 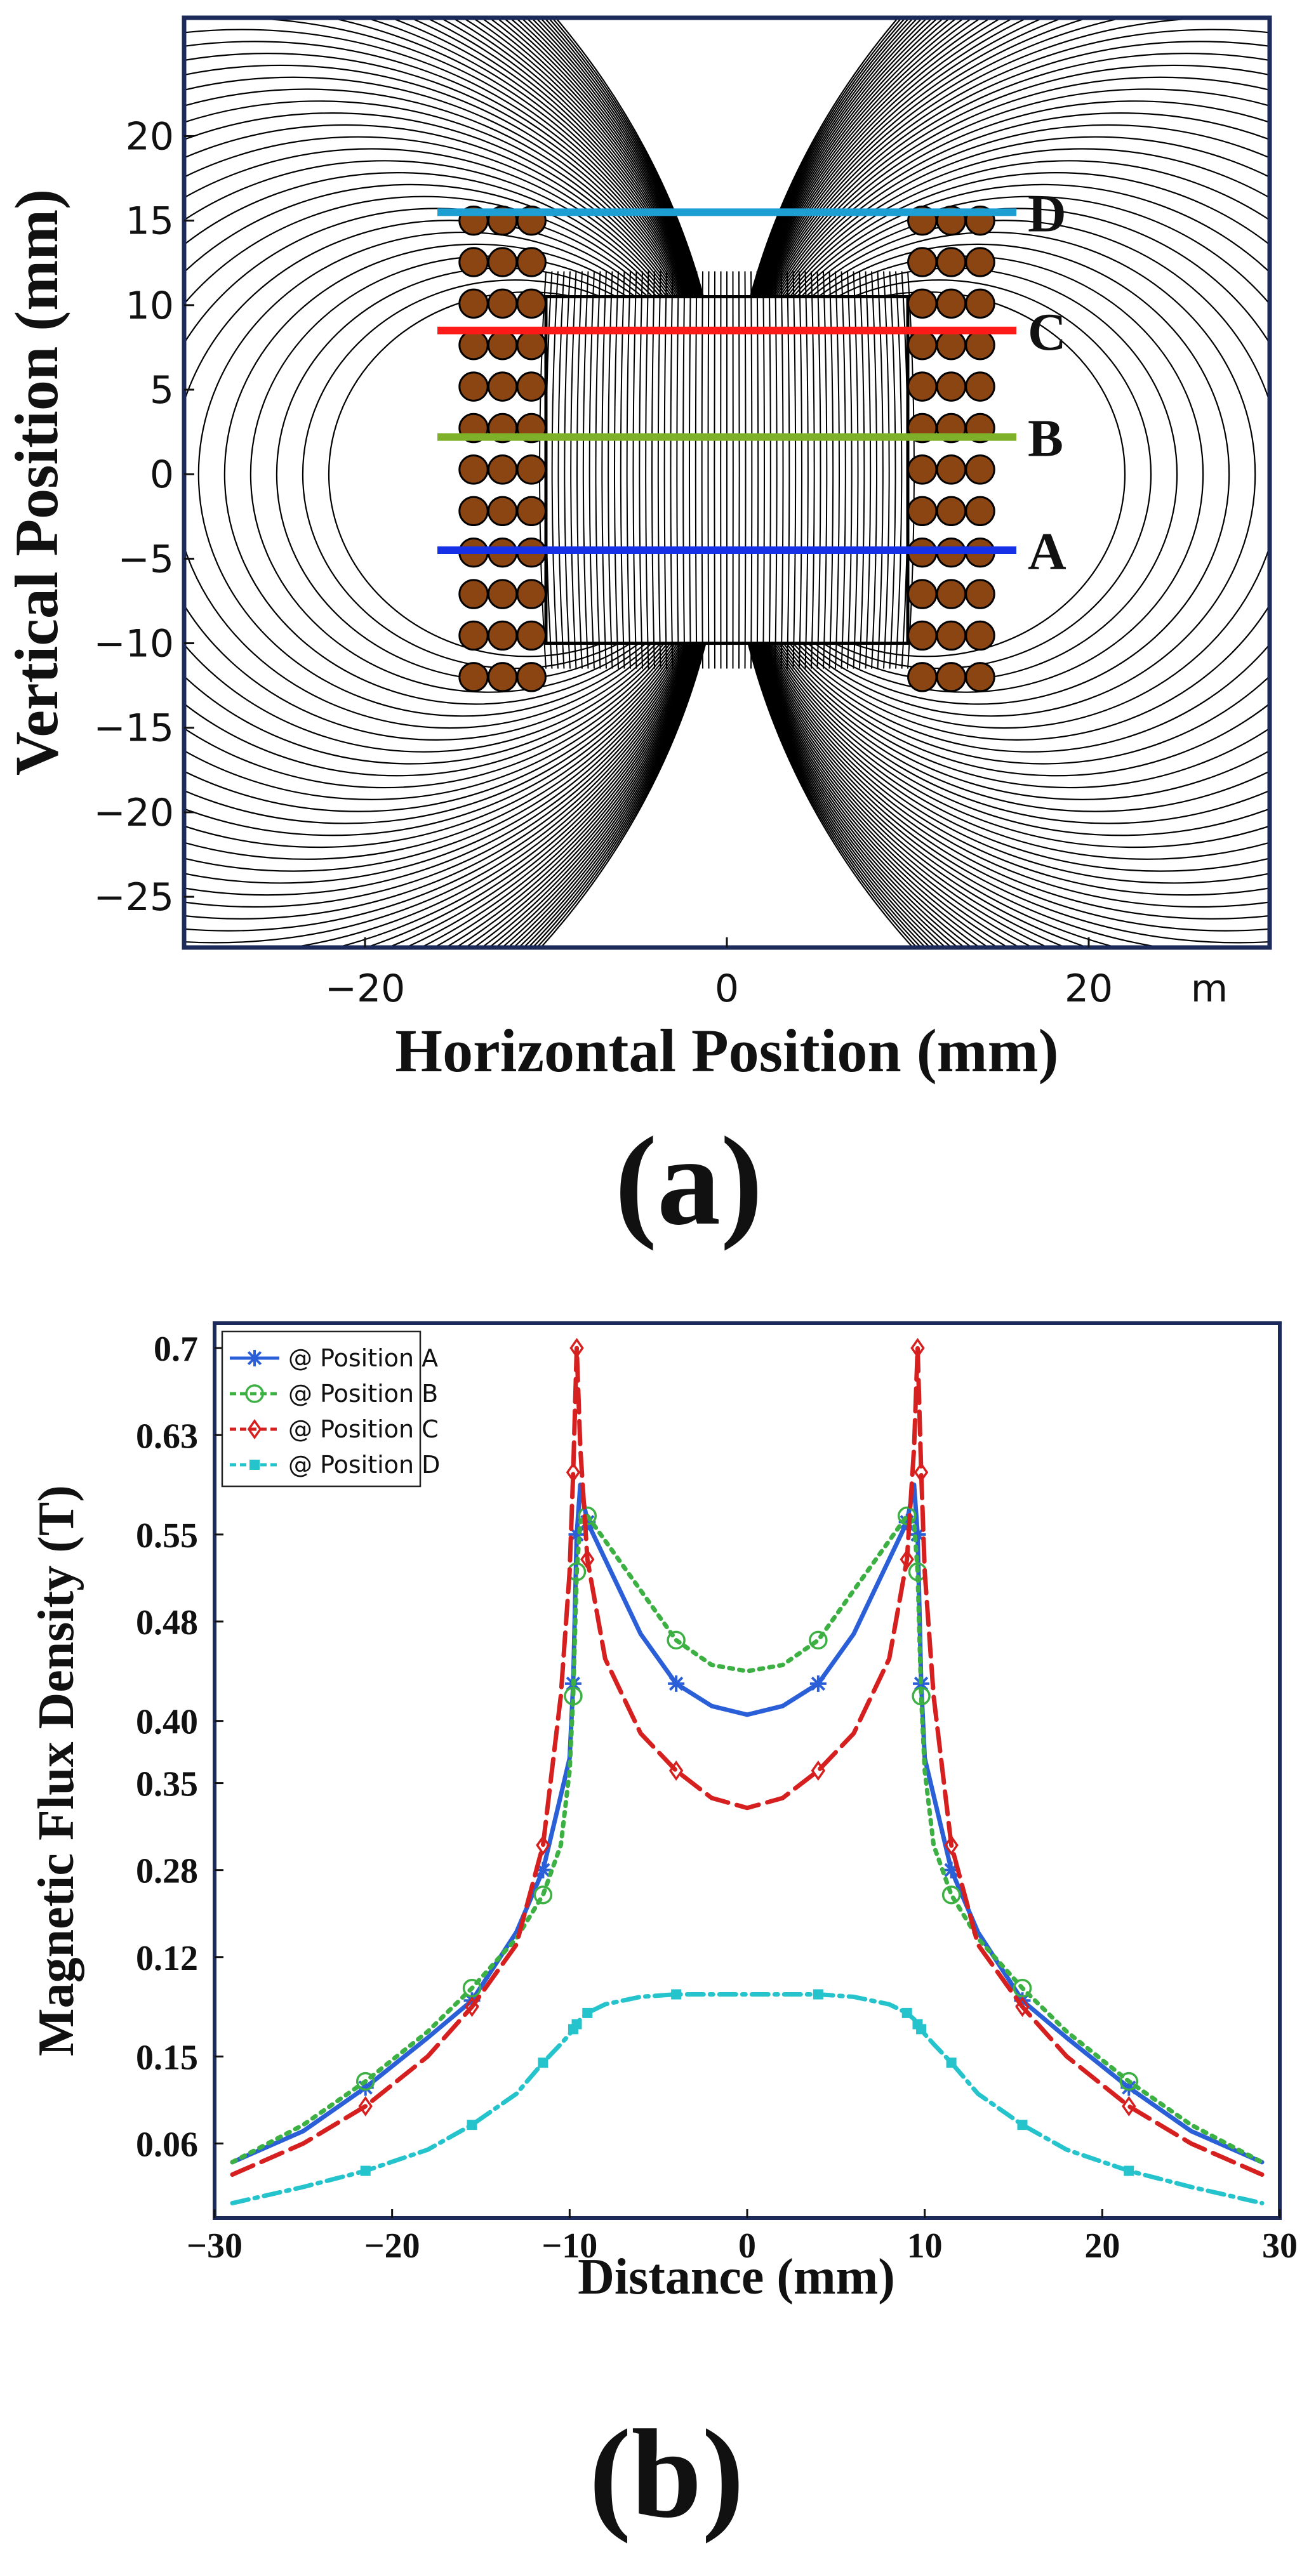 I want to click on legend-marker-a, so click(x=255, y=1358).